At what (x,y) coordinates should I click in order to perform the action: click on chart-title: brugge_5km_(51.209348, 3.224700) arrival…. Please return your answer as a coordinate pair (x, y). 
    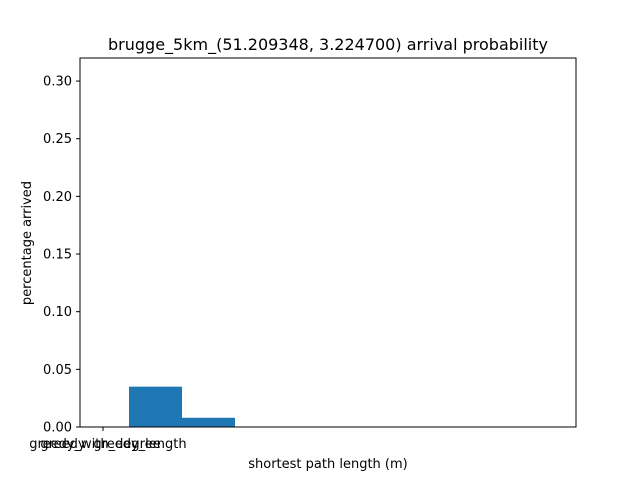
    Looking at the image, I should click on (328, 45).